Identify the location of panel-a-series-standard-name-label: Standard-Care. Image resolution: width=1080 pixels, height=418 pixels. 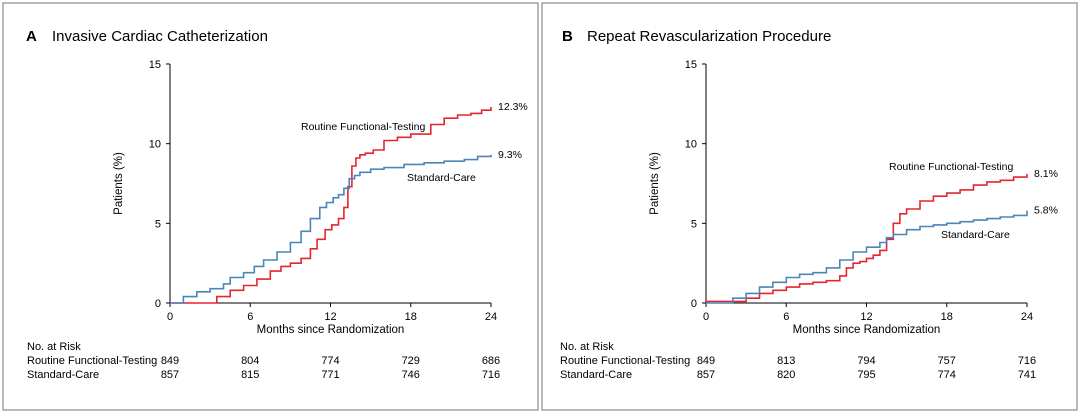
(441, 178).